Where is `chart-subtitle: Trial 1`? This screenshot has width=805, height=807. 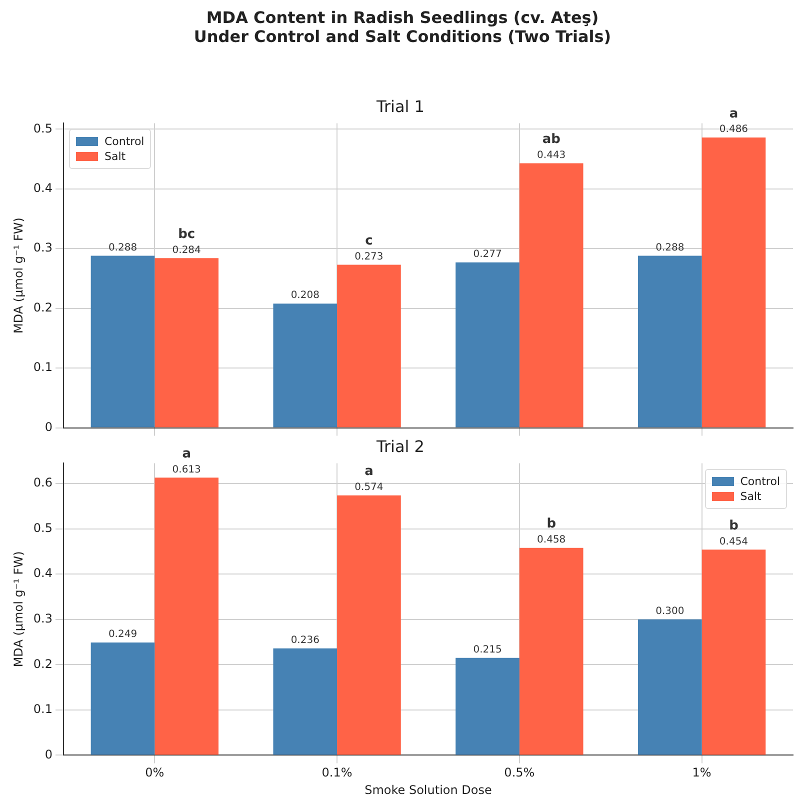 chart-subtitle: Trial 1 is located at coordinates (400, 106).